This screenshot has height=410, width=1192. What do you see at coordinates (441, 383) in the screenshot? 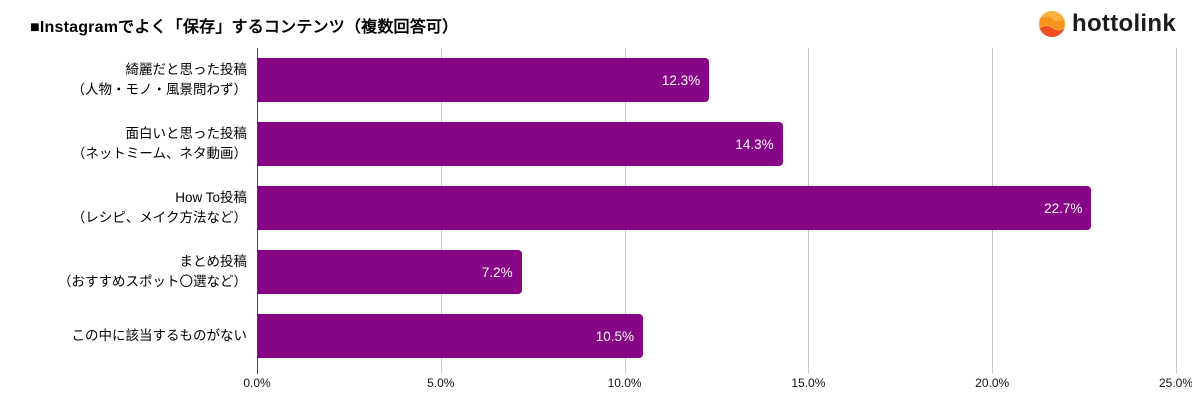
I see `x-tick-label: 5.0%` at bounding box center [441, 383].